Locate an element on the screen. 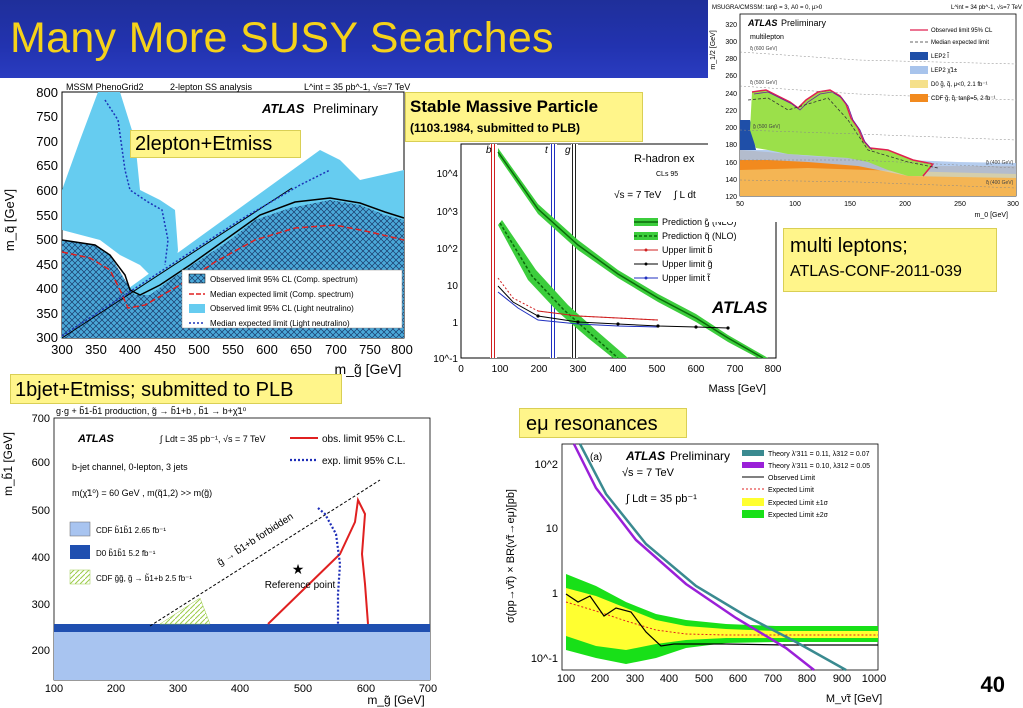 Image resolution: width=1023 pixels, height=708 pixels. plot2-band-g is located at coordinates (574, 251).